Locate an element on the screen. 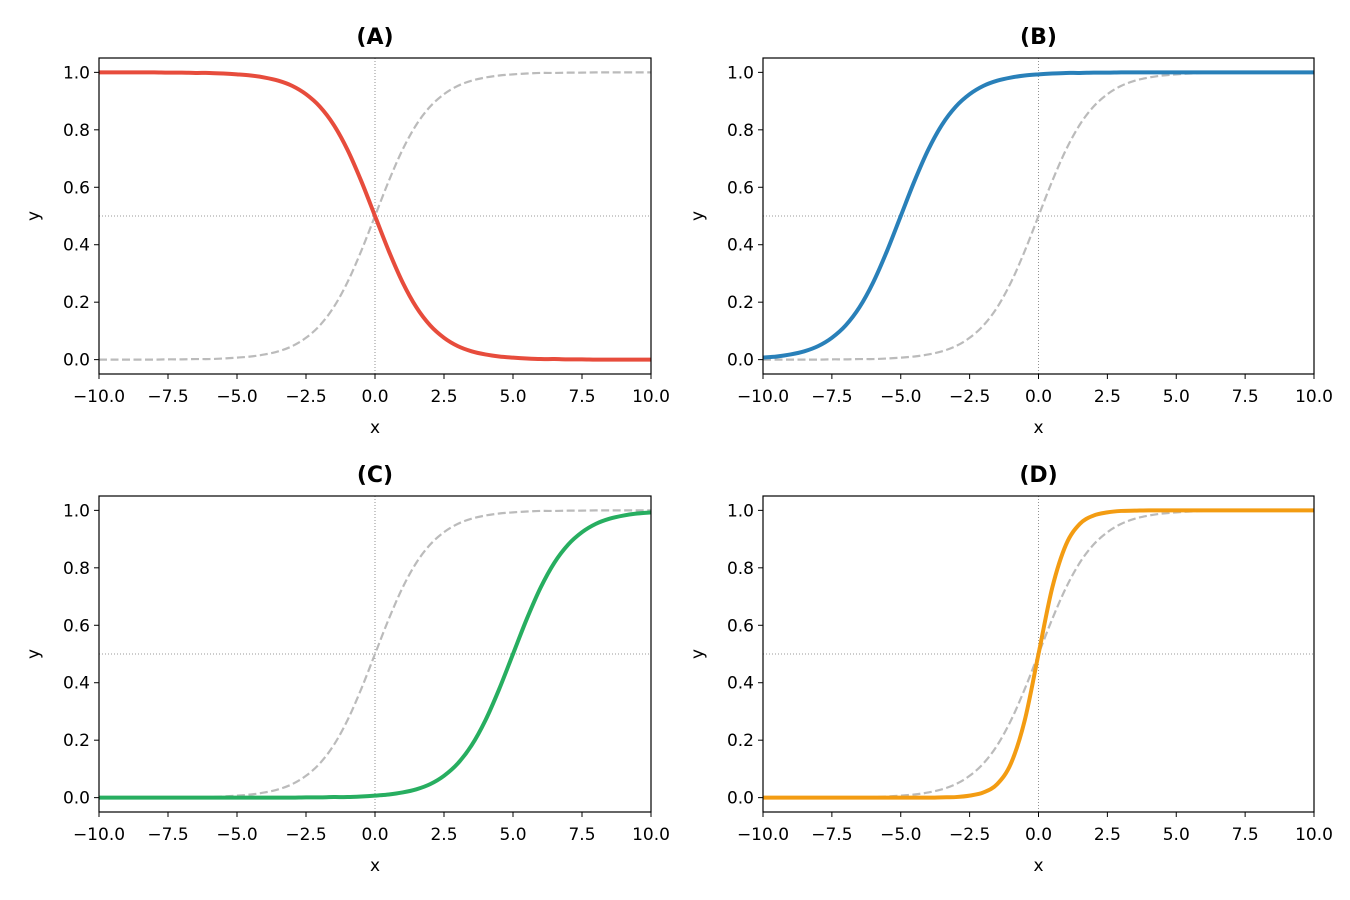 The image size is (1350, 900). subplot-title: (B) is located at coordinates (1038, 37).